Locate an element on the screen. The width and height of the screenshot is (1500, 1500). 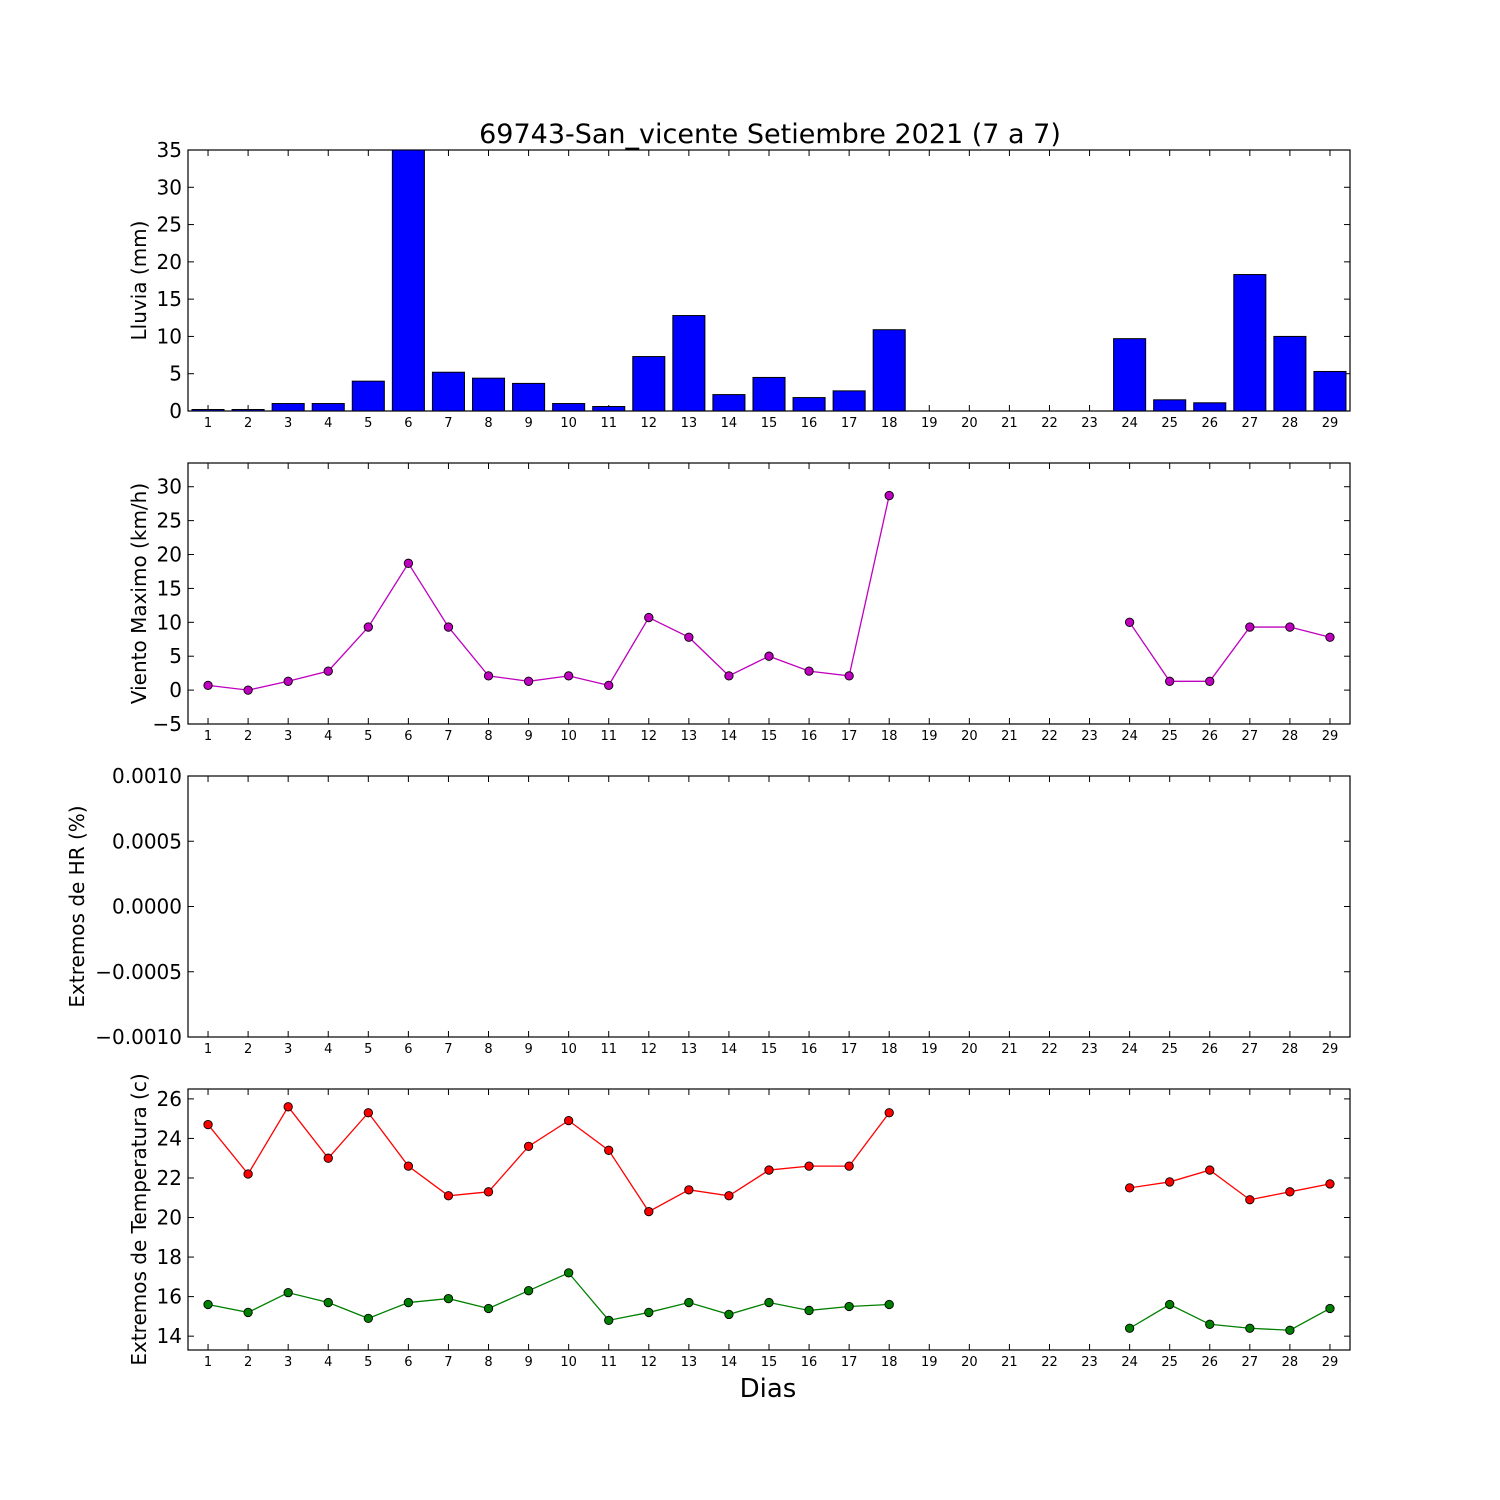
temp-xtick-label: 10 is located at coordinates (568, 1362).